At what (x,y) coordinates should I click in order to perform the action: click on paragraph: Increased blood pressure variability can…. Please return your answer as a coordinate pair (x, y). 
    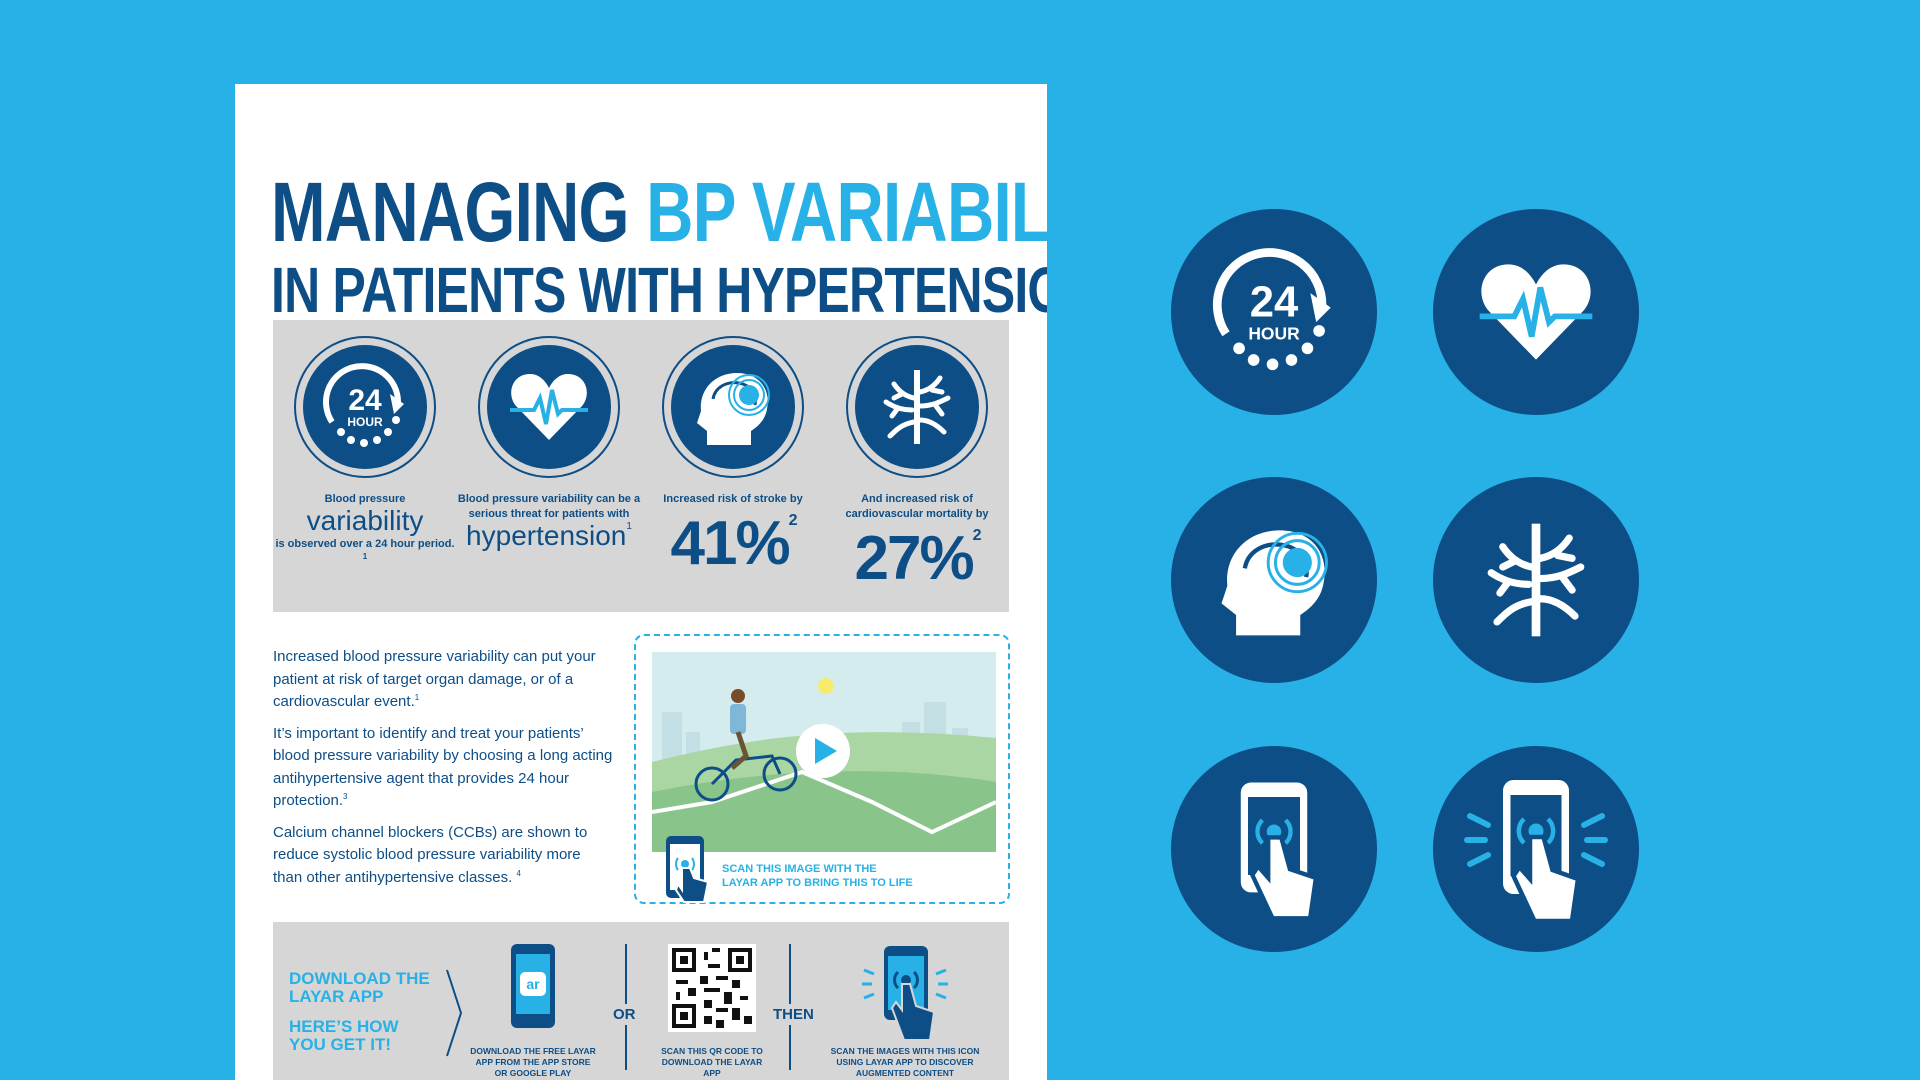
    Looking at the image, I should click on (434, 679).